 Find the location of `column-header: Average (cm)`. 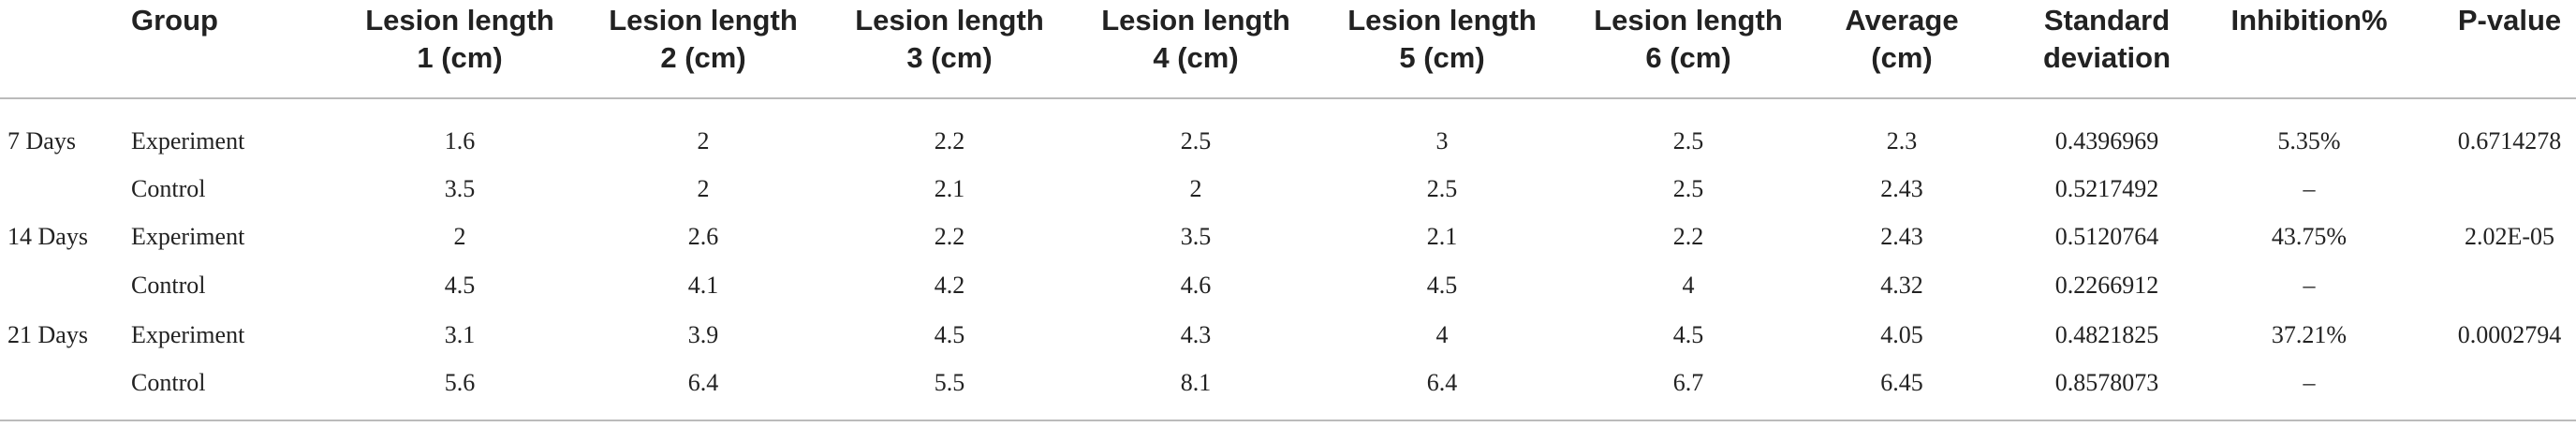

column-header: Average (cm) is located at coordinates (1902, 39).